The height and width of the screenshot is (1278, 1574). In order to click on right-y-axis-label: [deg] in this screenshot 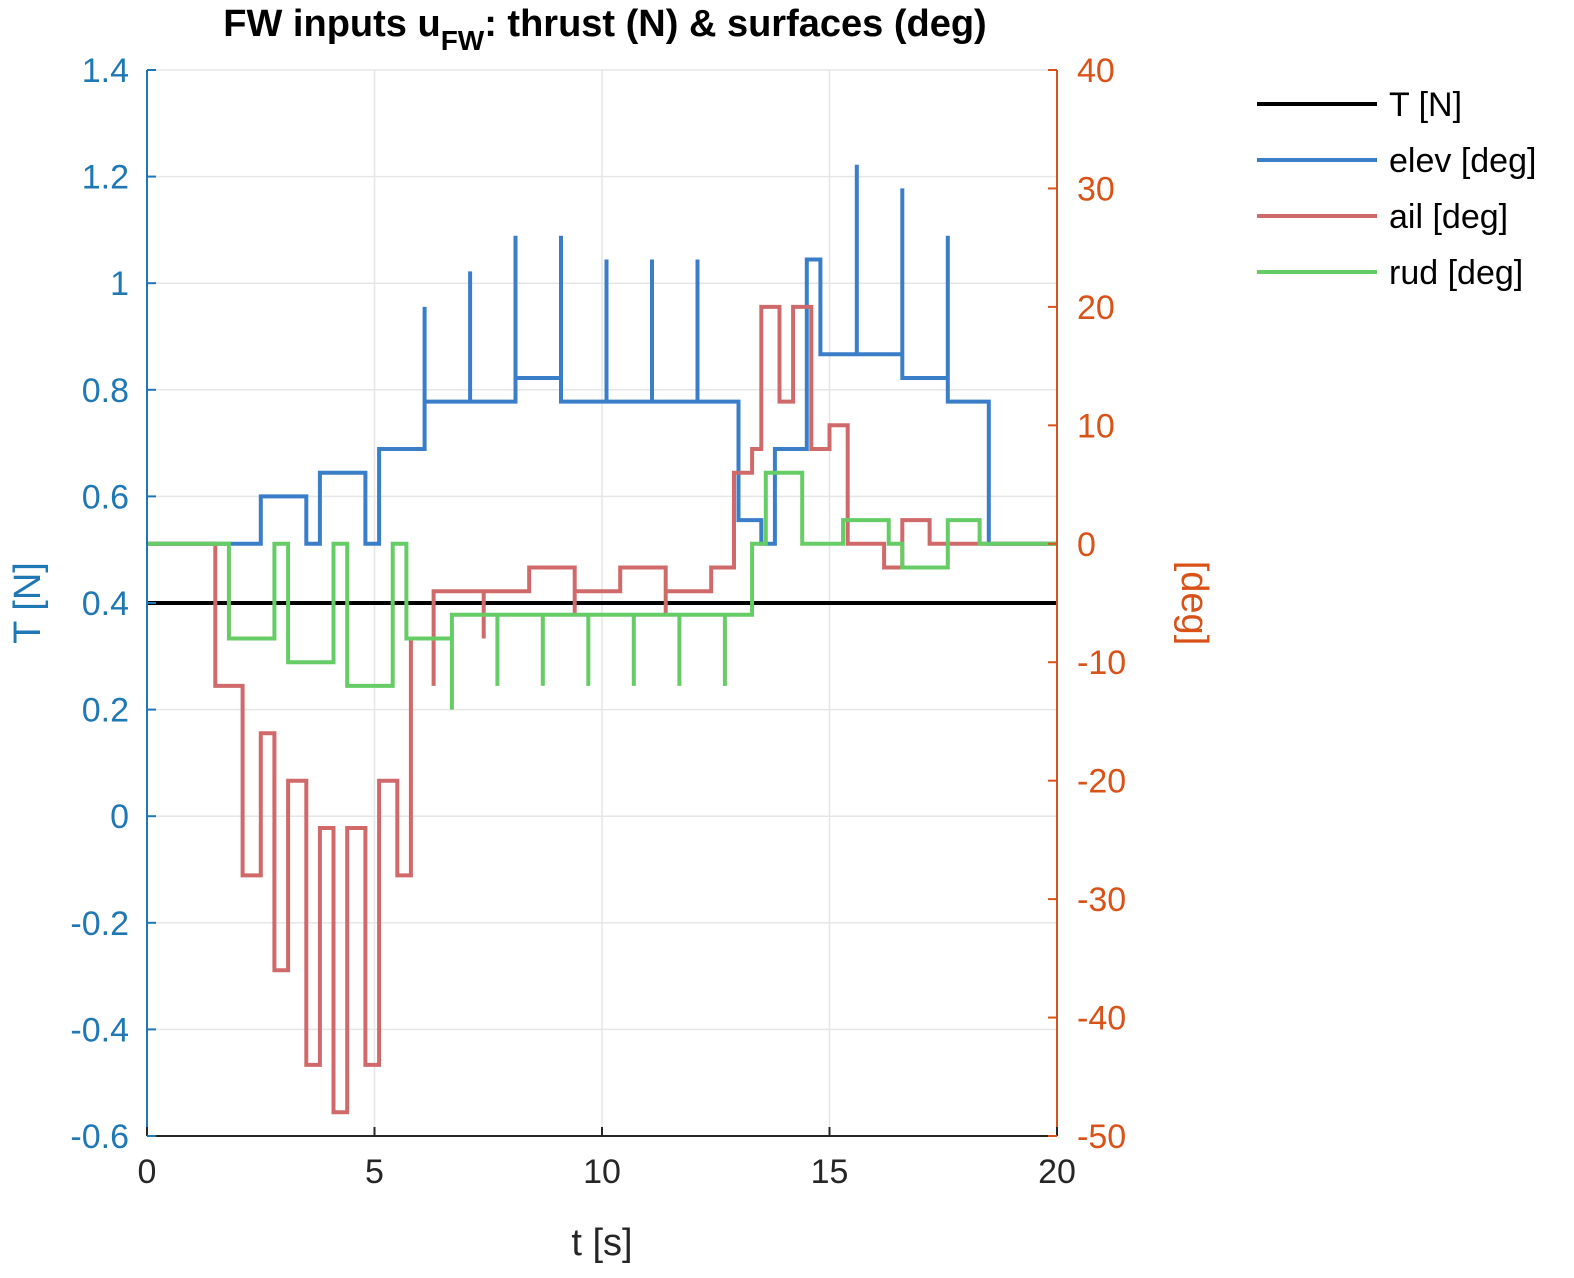, I will do `click(1194, 603)`.